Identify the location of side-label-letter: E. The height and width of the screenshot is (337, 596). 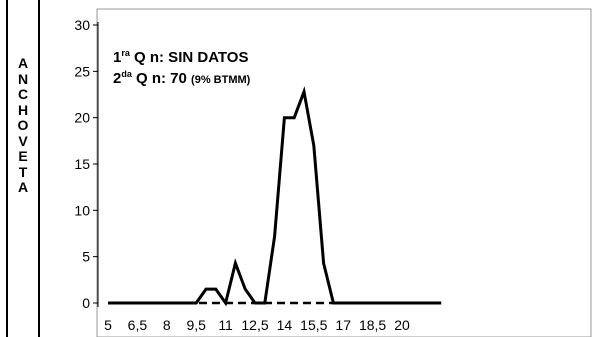
(23, 156).